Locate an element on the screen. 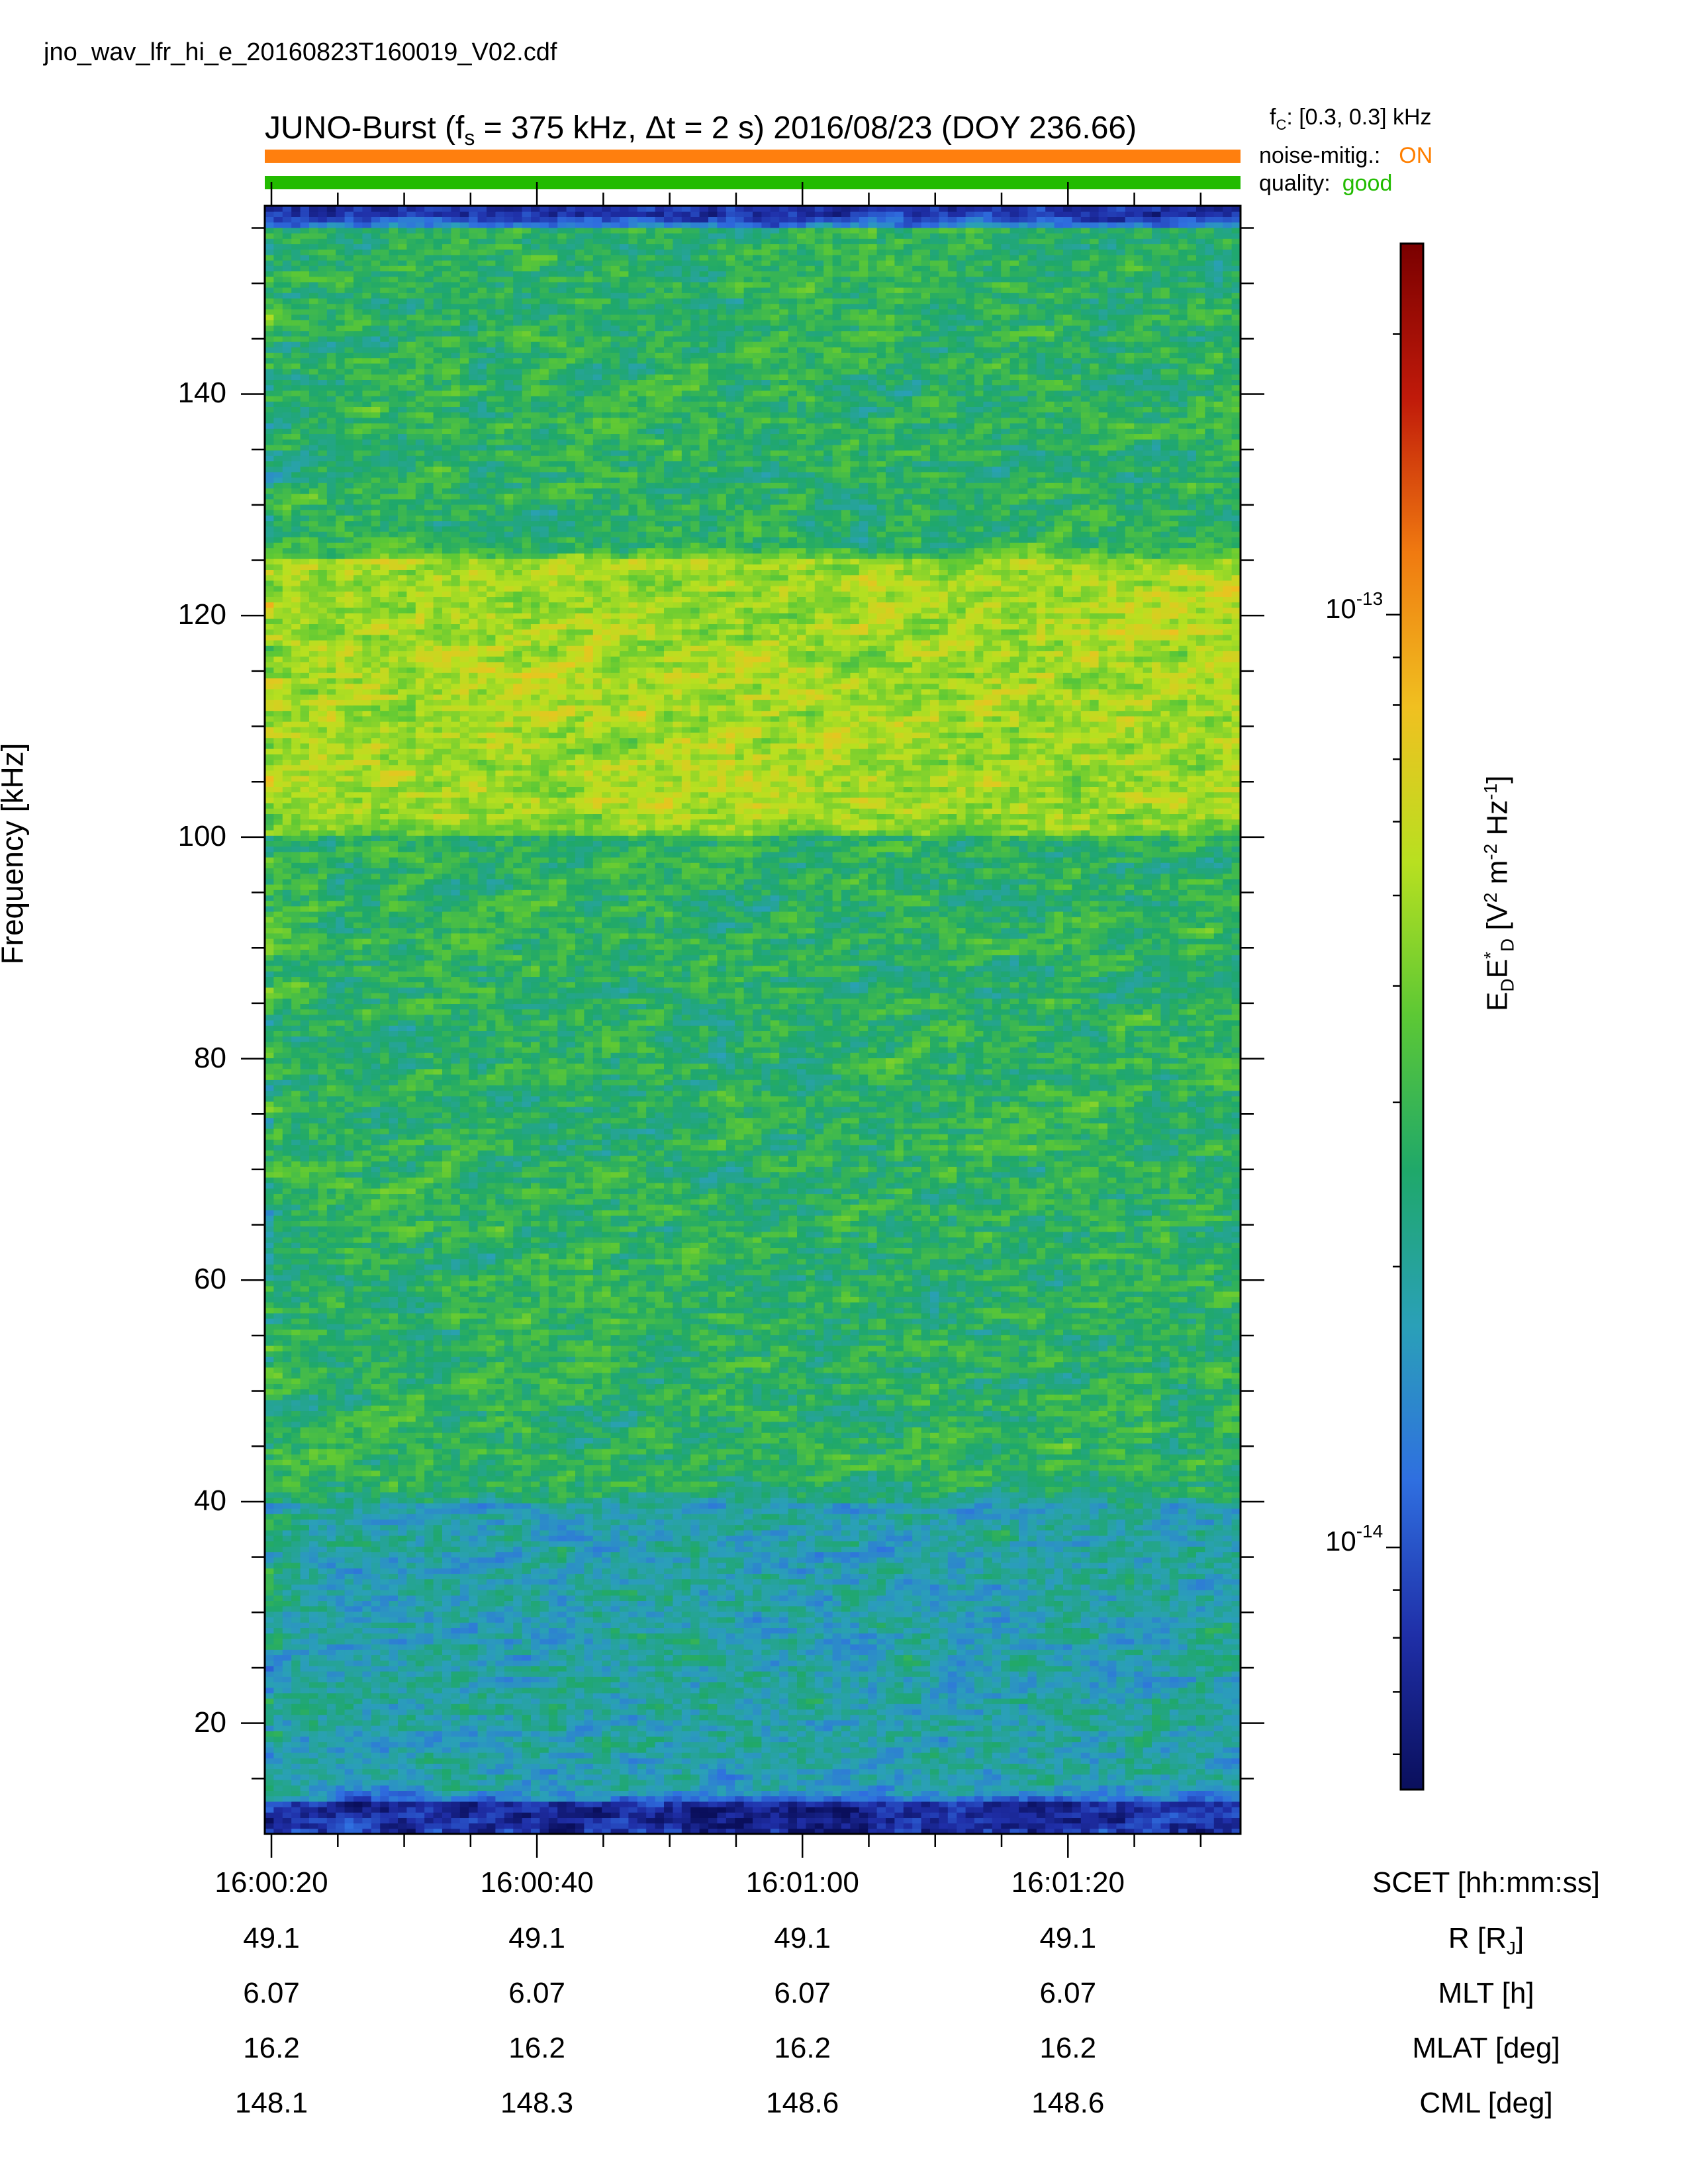 This screenshot has height=2184, width=1688. x-tick-label: 16:00:40 is located at coordinates (537, 1883).